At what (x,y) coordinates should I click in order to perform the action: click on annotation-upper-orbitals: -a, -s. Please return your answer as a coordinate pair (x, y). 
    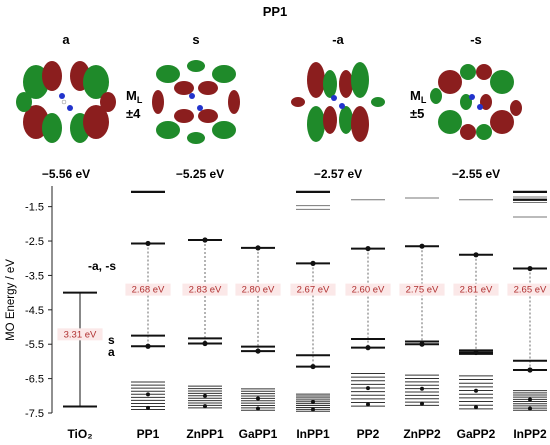
    Looking at the image, I should click on (102, 266).